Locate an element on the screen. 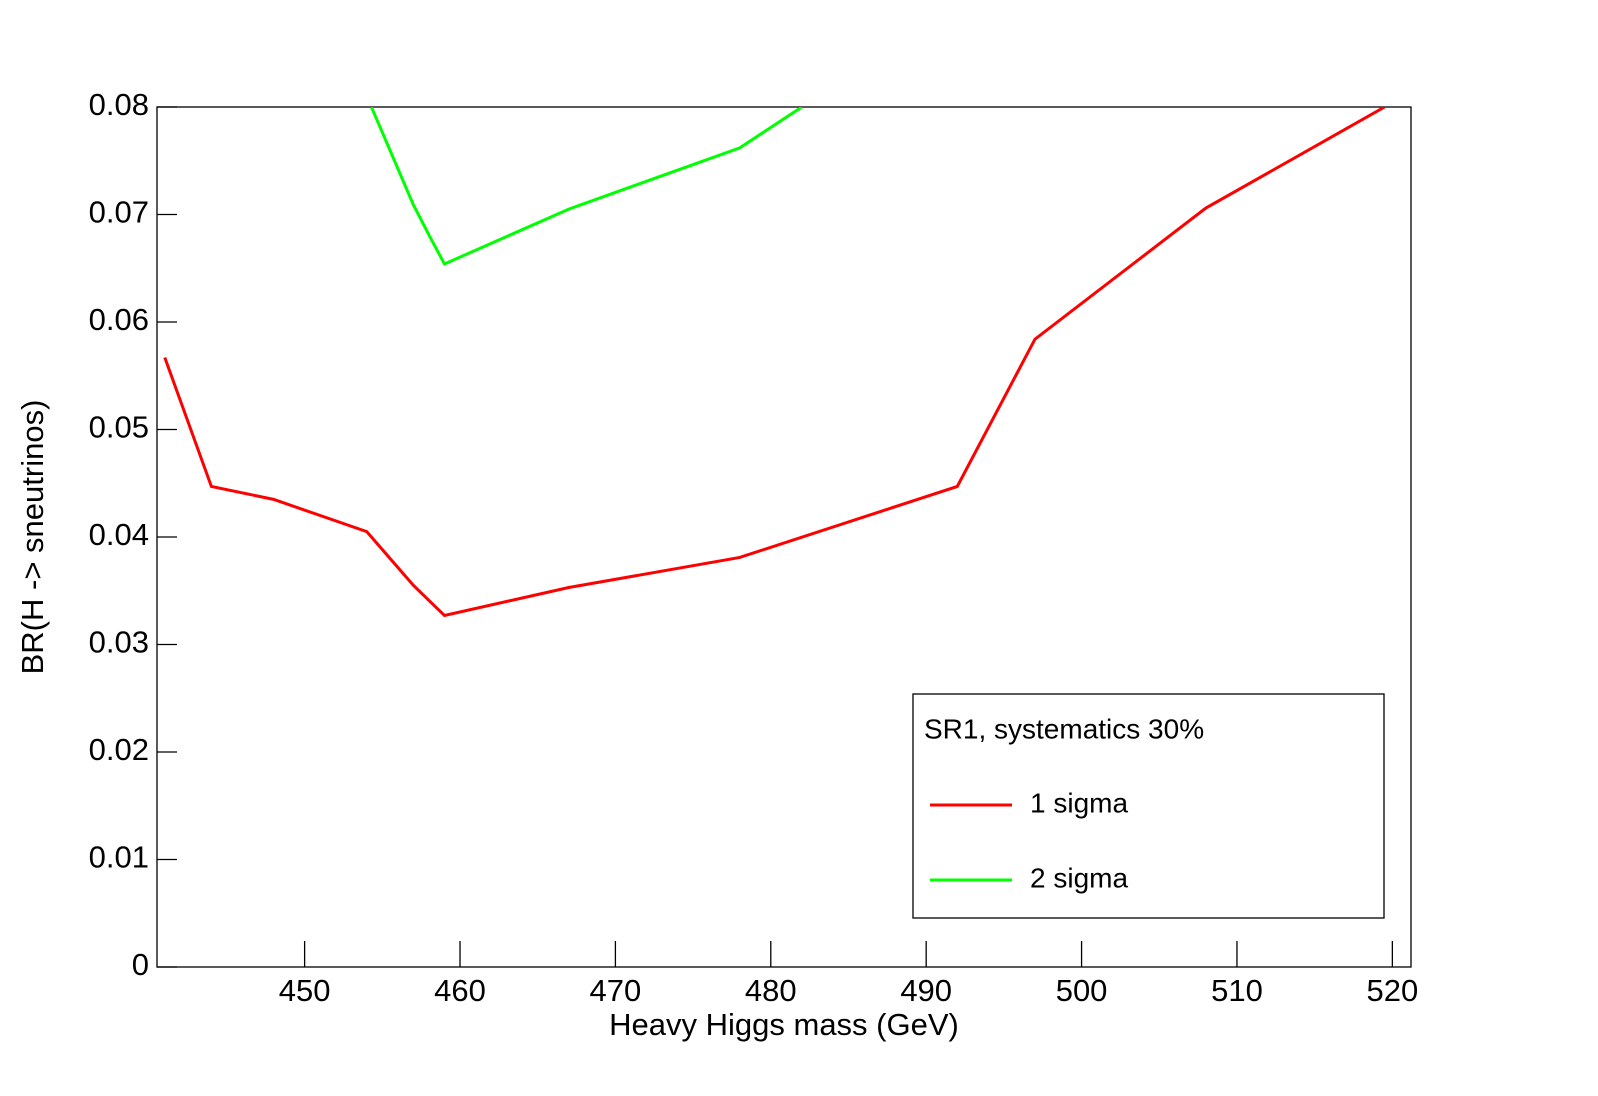  y-tick-label: 0.04 is located at coordinates (119, 534).